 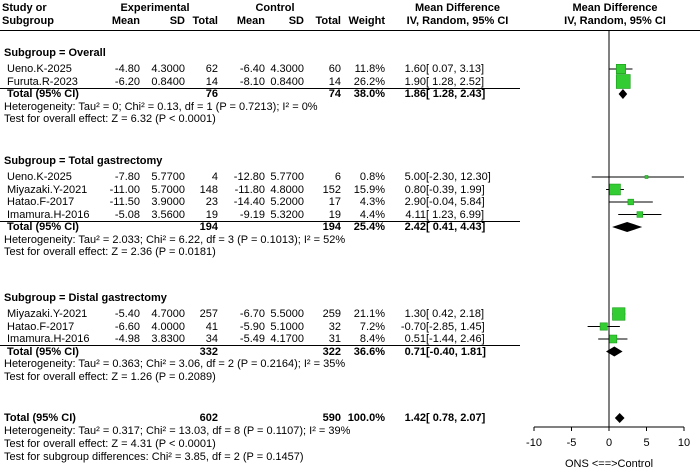 What do you see at coordinates (331, 227) in the screenshot?
I see `ctl-total: 194` at bounding box center [331, 227].